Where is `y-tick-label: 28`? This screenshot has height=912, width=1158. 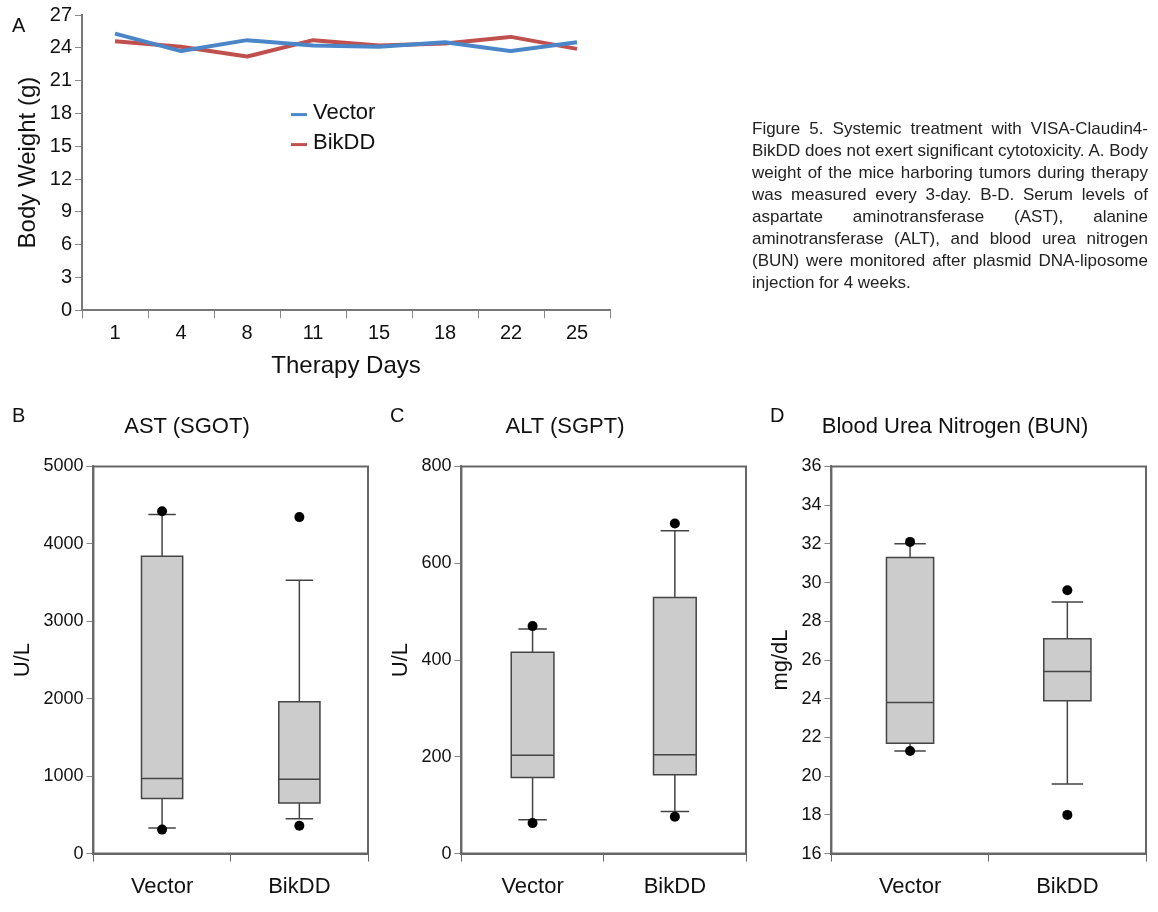
y-tick-label: 28 is located at coordinates (811, 620).